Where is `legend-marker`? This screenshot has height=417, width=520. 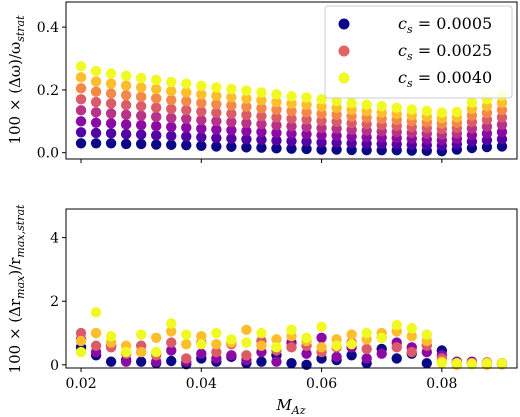 legend-marker is located at coordinates (344, 51).